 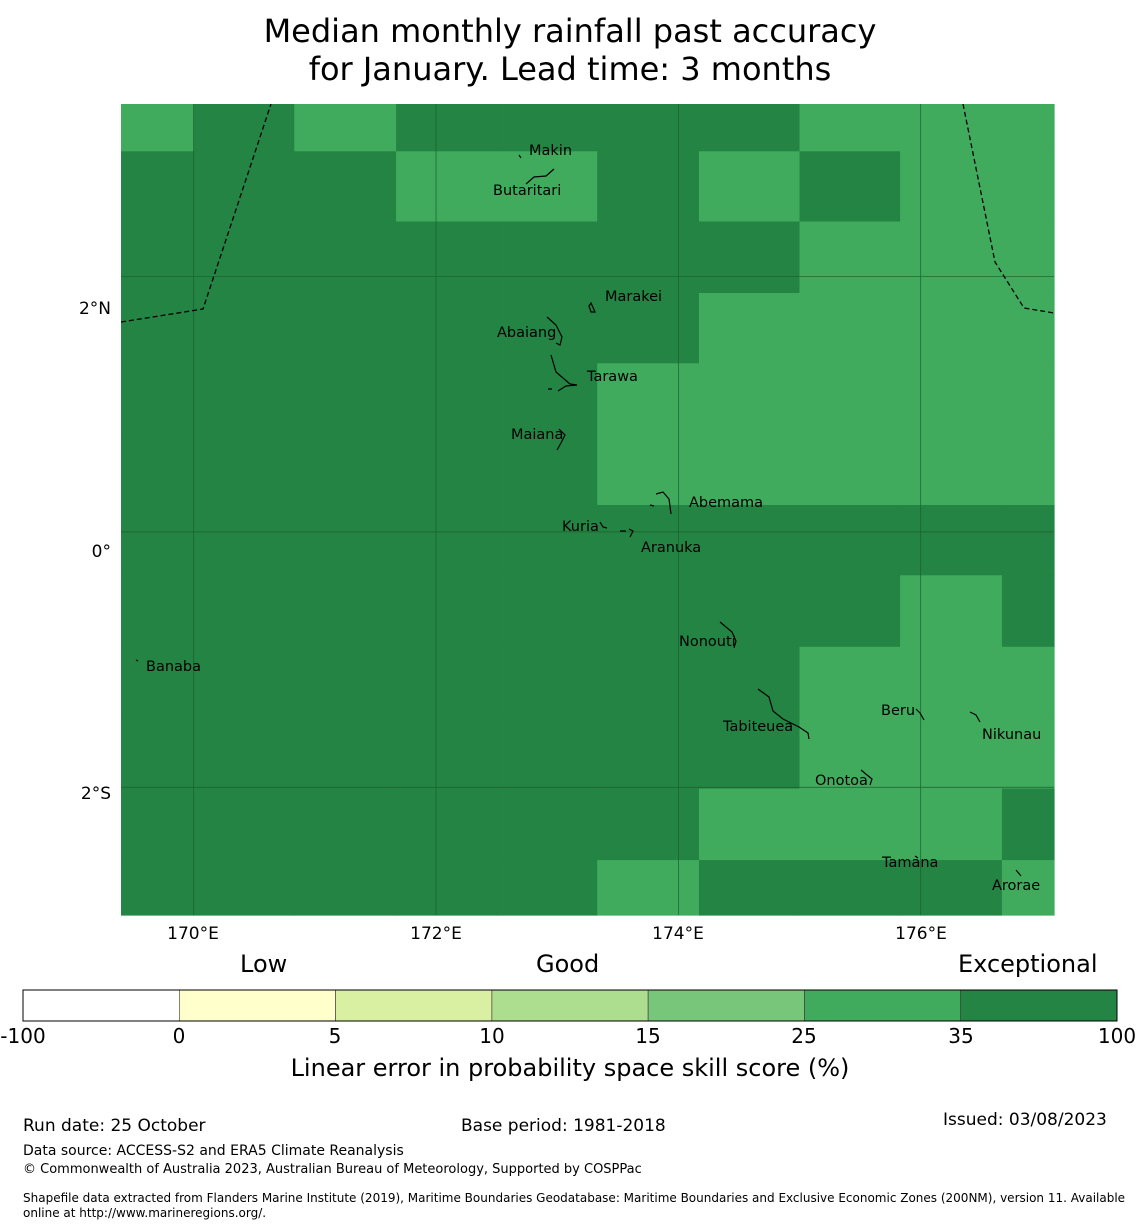 I want to click on colorbar-tick: 100, so click(x=1117, y=1036).